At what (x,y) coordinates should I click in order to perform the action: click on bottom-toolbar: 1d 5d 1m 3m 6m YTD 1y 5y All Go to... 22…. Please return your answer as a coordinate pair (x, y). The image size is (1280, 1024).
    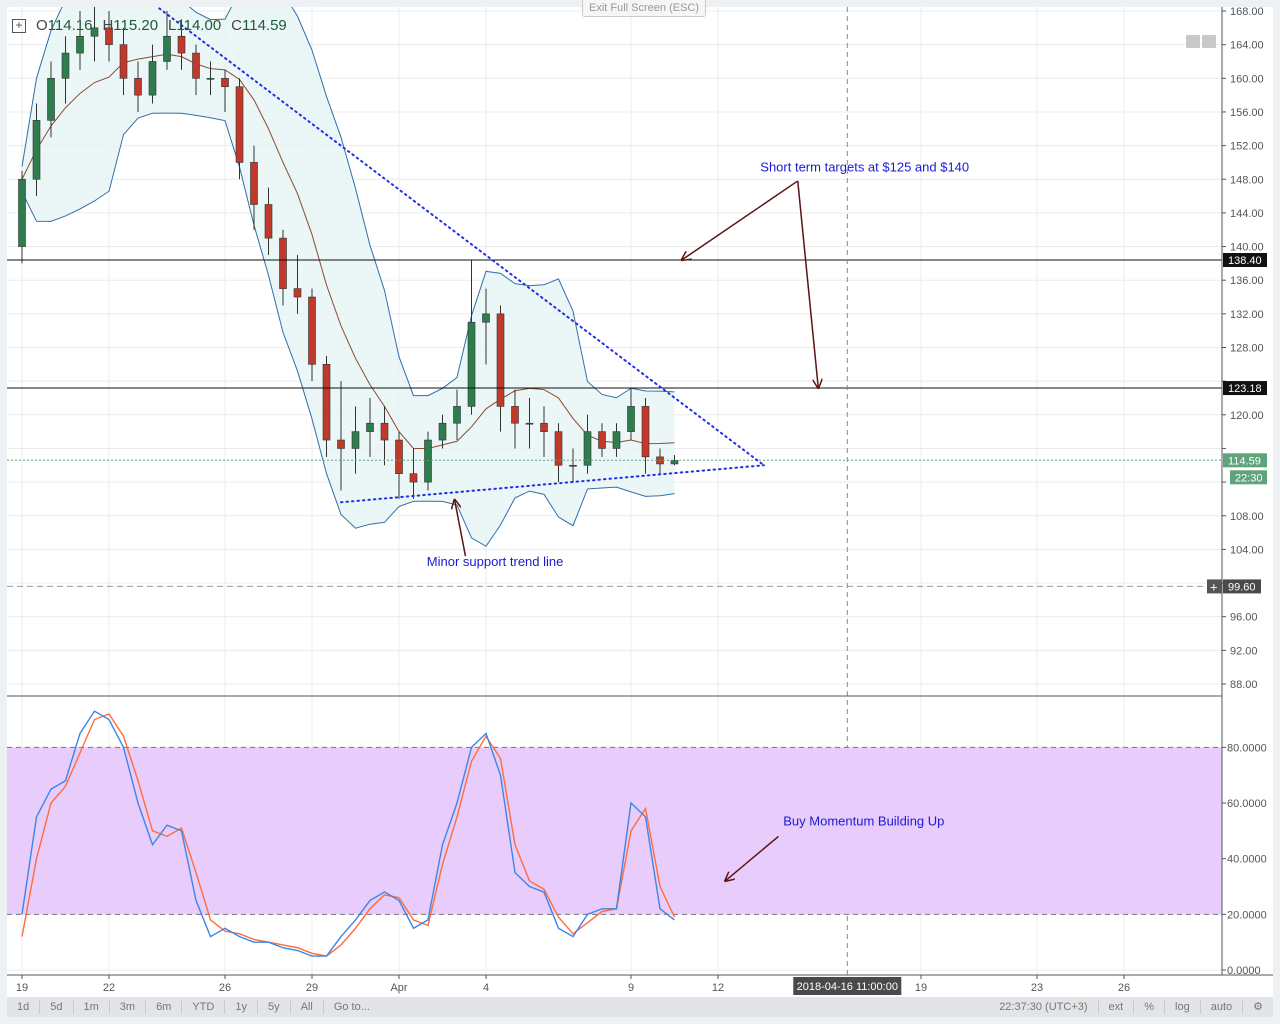
    Looking at the image, I should click on (640, 1007).